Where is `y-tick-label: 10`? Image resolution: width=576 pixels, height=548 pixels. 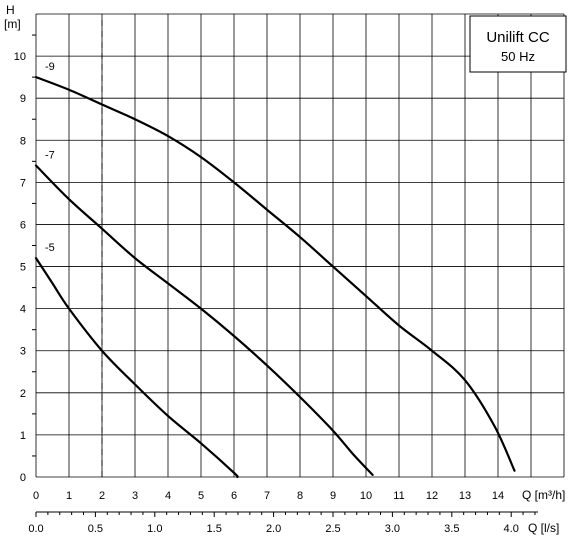
y-tick-label: 10 is located at coordinates (20, 57).